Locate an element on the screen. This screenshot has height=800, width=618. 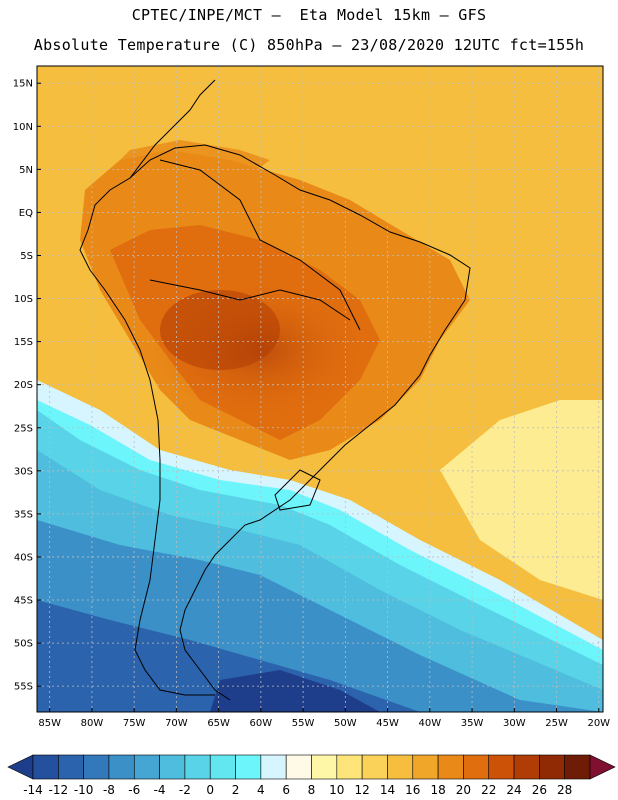
lat-tick-label: 10S is located at coordinates (23, 299).